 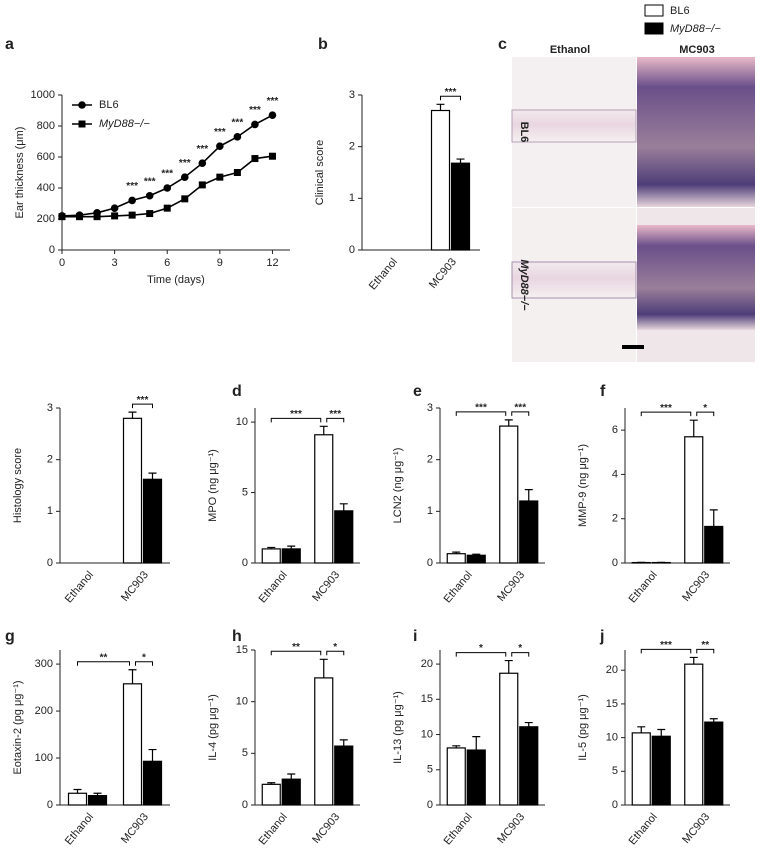 What do you see at coordinates (43, 95) in the screenshot?
I see `y-tick-label: 1000` at bounding box center [43, 95].